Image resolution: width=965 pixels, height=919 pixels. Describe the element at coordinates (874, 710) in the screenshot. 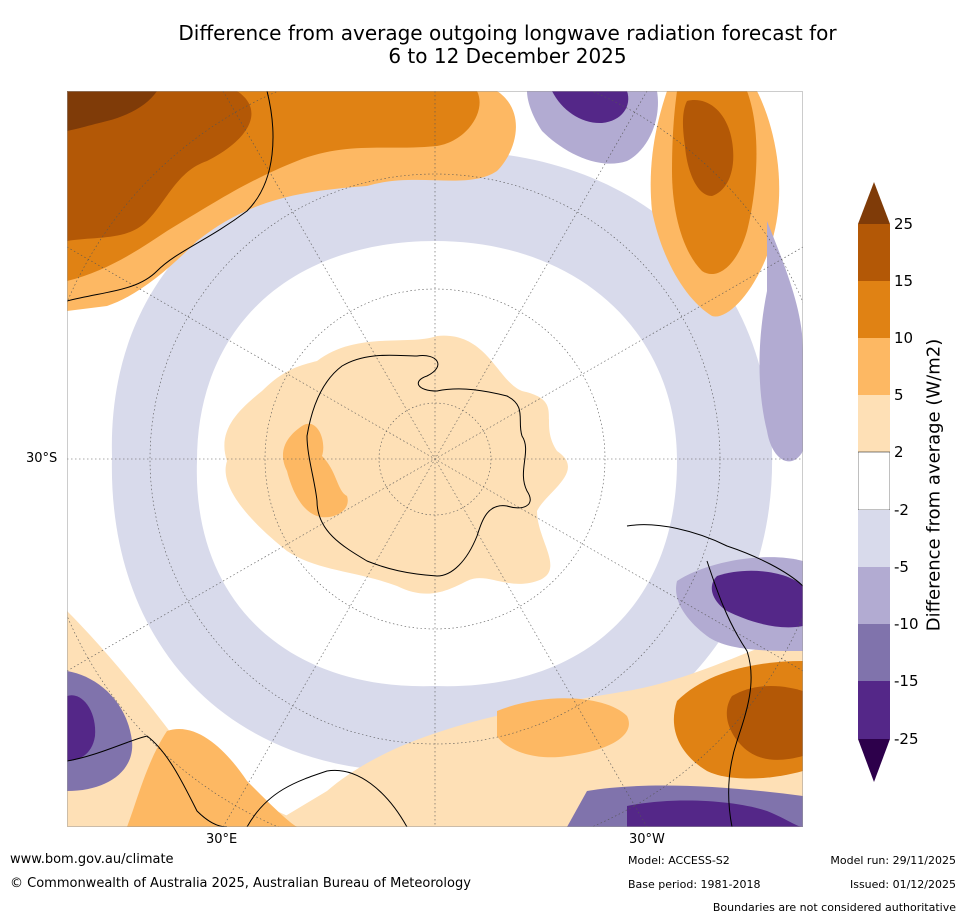

I see `colorbar-band-m15-m25` at that location.